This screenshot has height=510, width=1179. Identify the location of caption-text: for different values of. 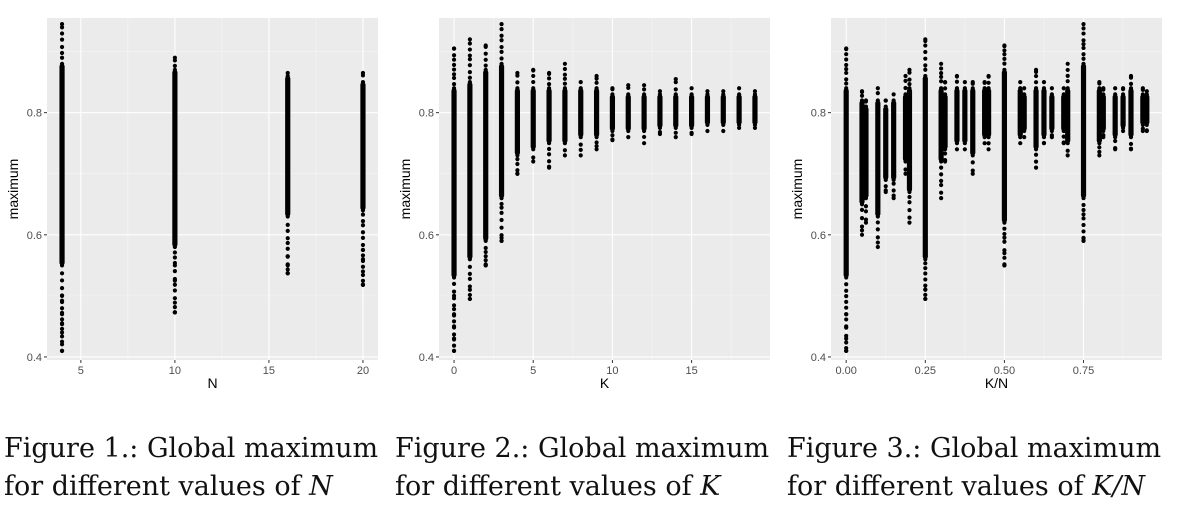
(157, 486).